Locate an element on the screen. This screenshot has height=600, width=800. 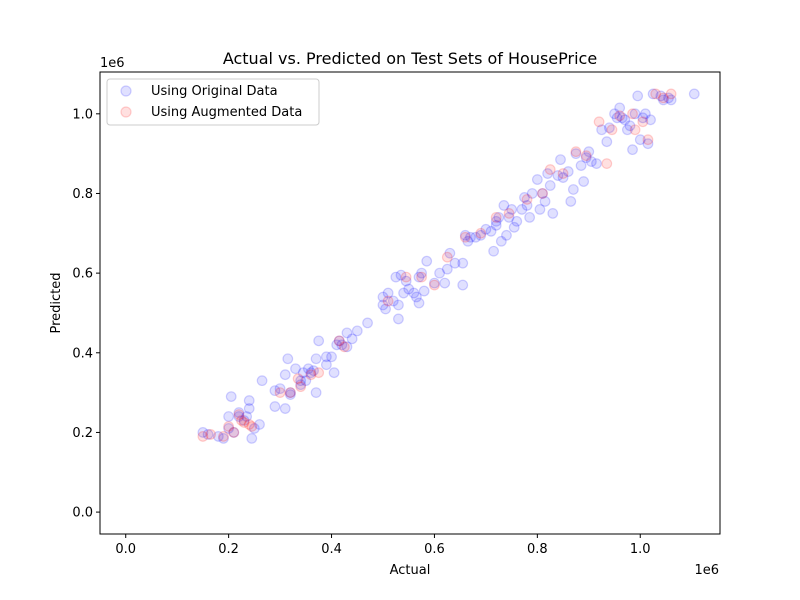
y-tick-label: 0.2 is located at coordinates (82, 433).